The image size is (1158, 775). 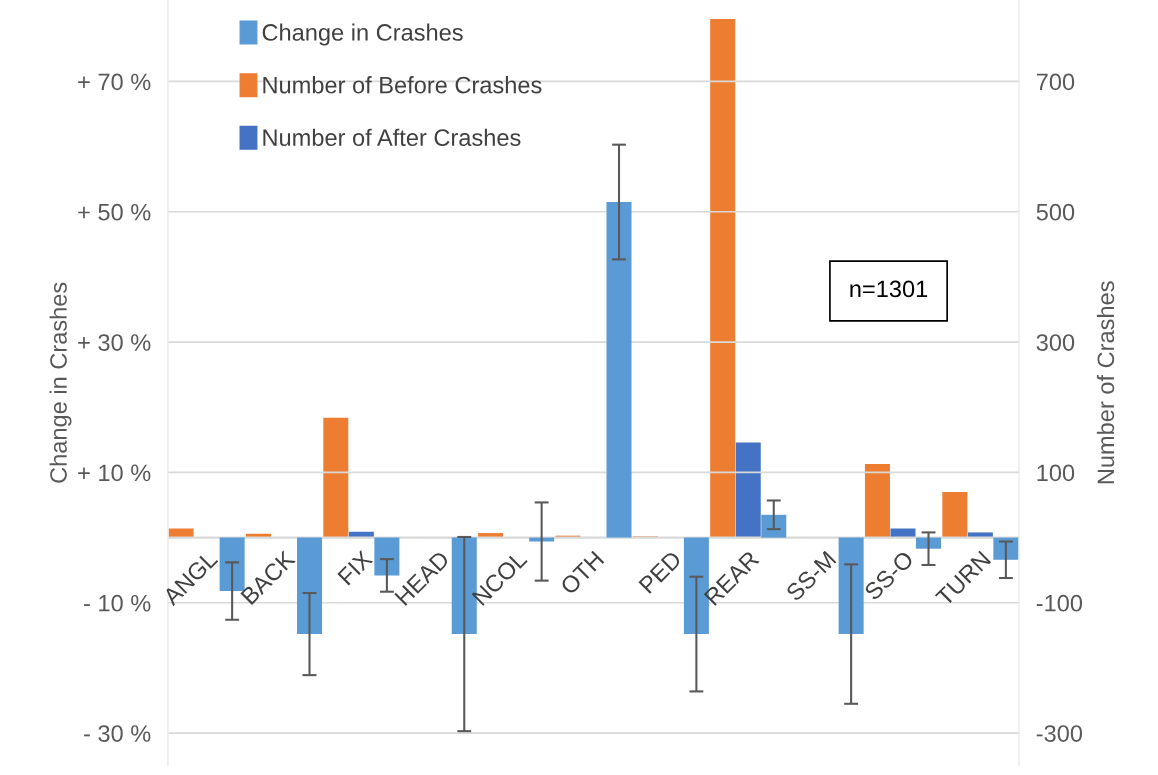 I want to click on y2-axis-title: Number of Crashes, so click(x=1105, y=382).